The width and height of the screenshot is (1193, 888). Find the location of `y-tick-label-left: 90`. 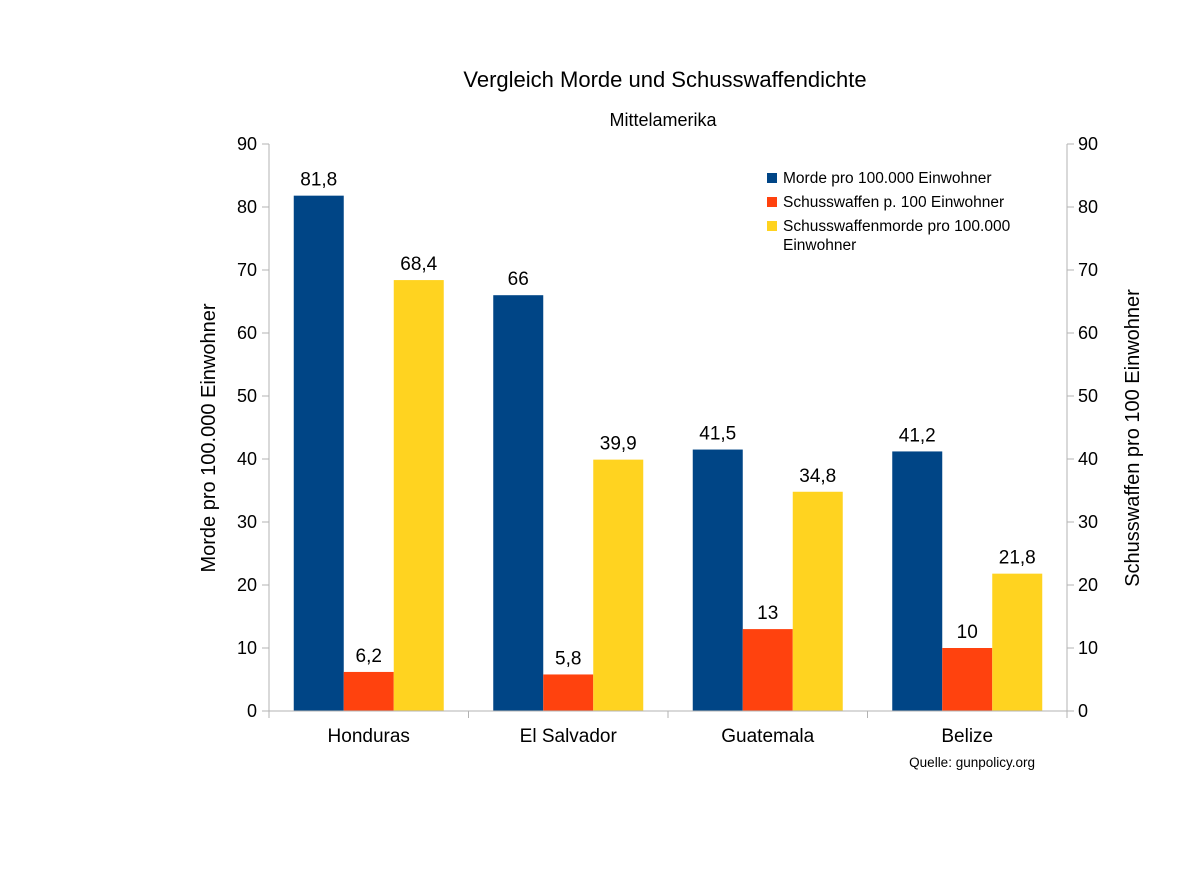

y-tick-label-left: 90 is located at coordinates (247, 144).